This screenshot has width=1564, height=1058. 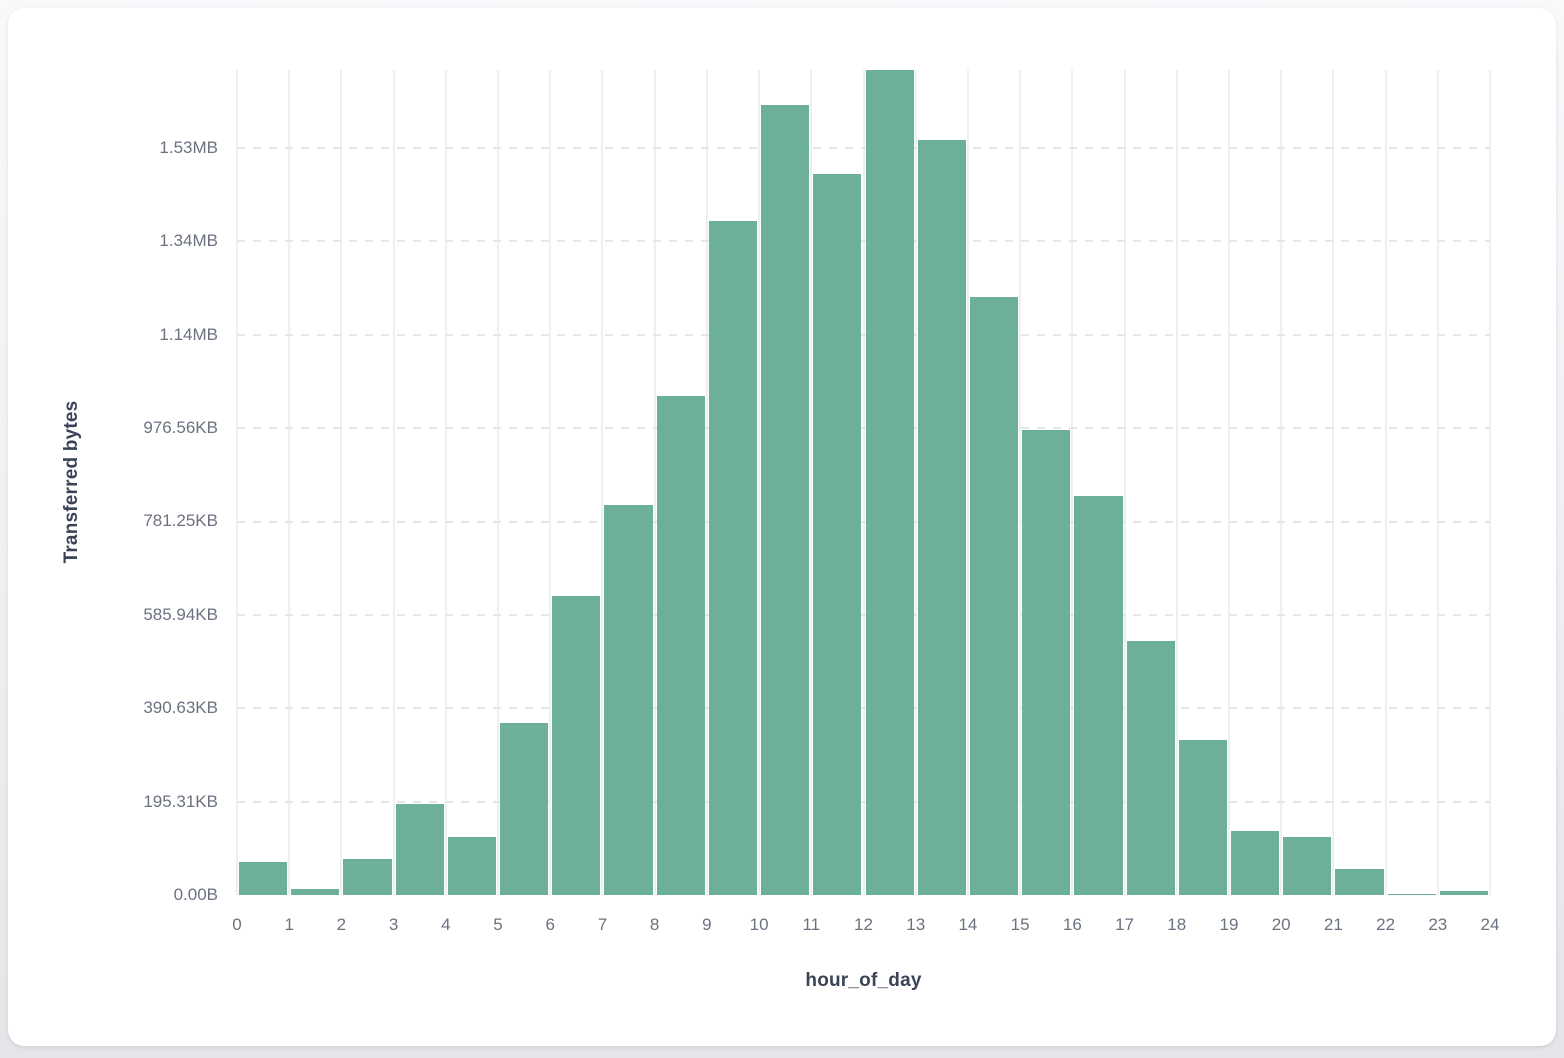 What do you see at coordinates (1386, 924) in the screenshot?
I see `x-tick-label: 22` at bounding box center [1386, 924].